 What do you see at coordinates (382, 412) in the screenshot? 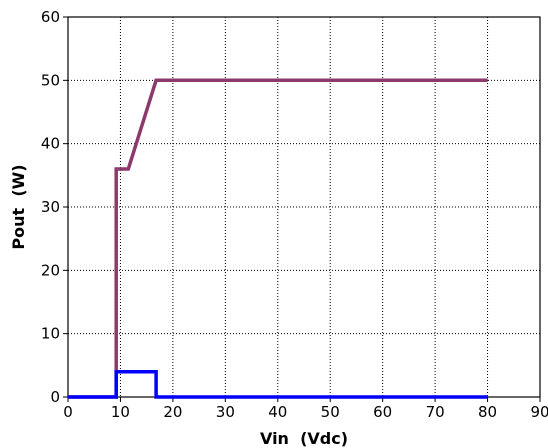
I see `x-tick-label: 60` at bounding box center [382, 412].